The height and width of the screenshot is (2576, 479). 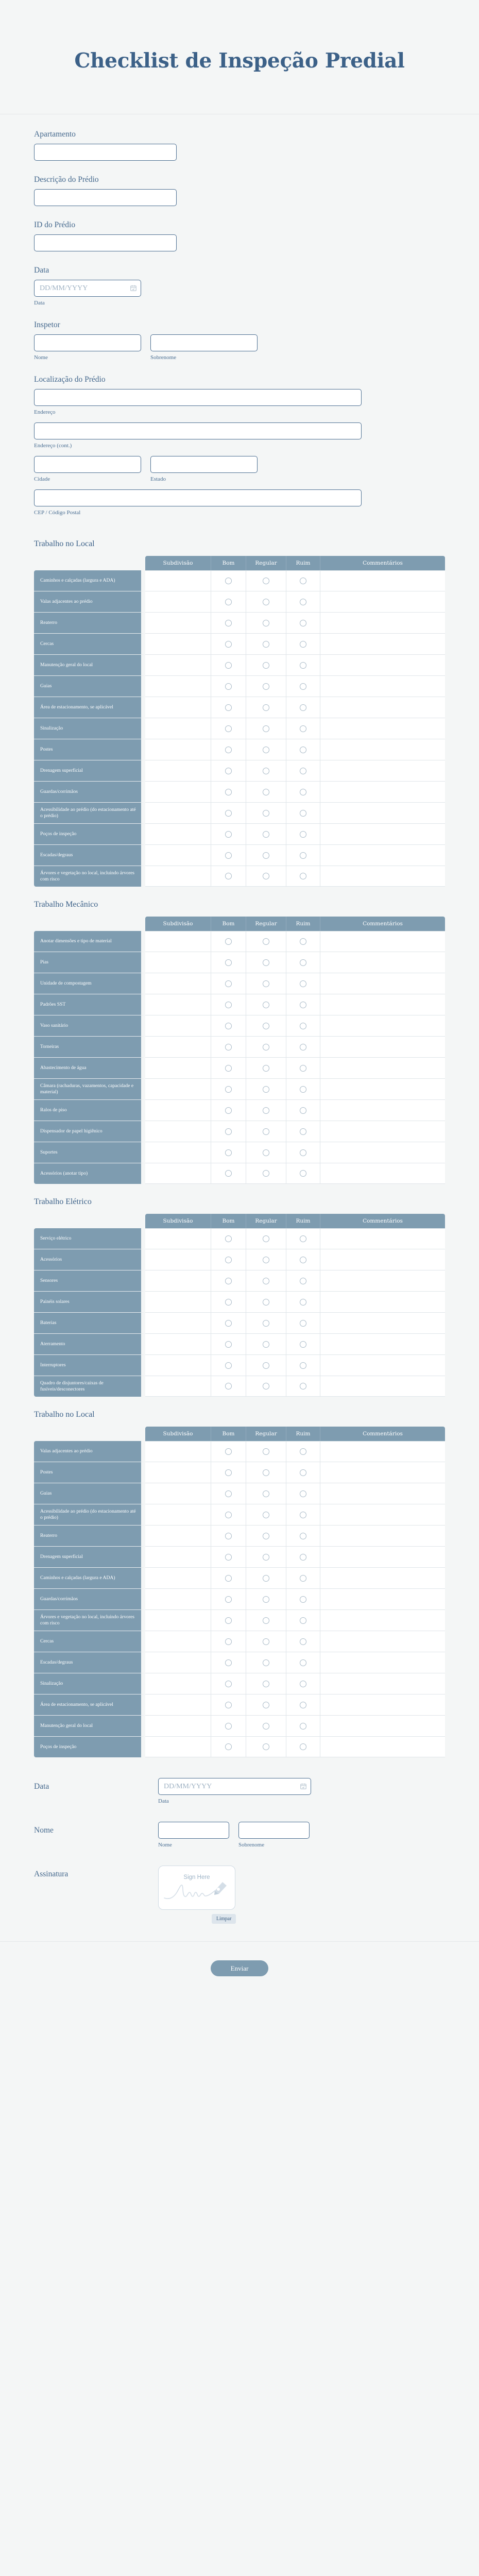 What do you see at coordinates (105, 197) in the screenshot?
I see `descricao-input` at bounding box center [105, 197].